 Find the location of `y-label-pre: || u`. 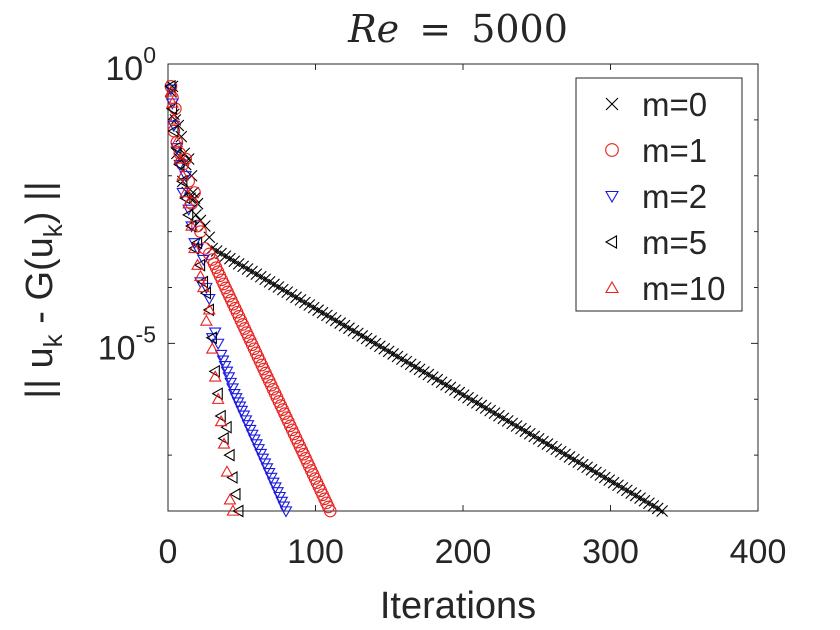

y-label-pre: || u is located at coordinates (40, 372).